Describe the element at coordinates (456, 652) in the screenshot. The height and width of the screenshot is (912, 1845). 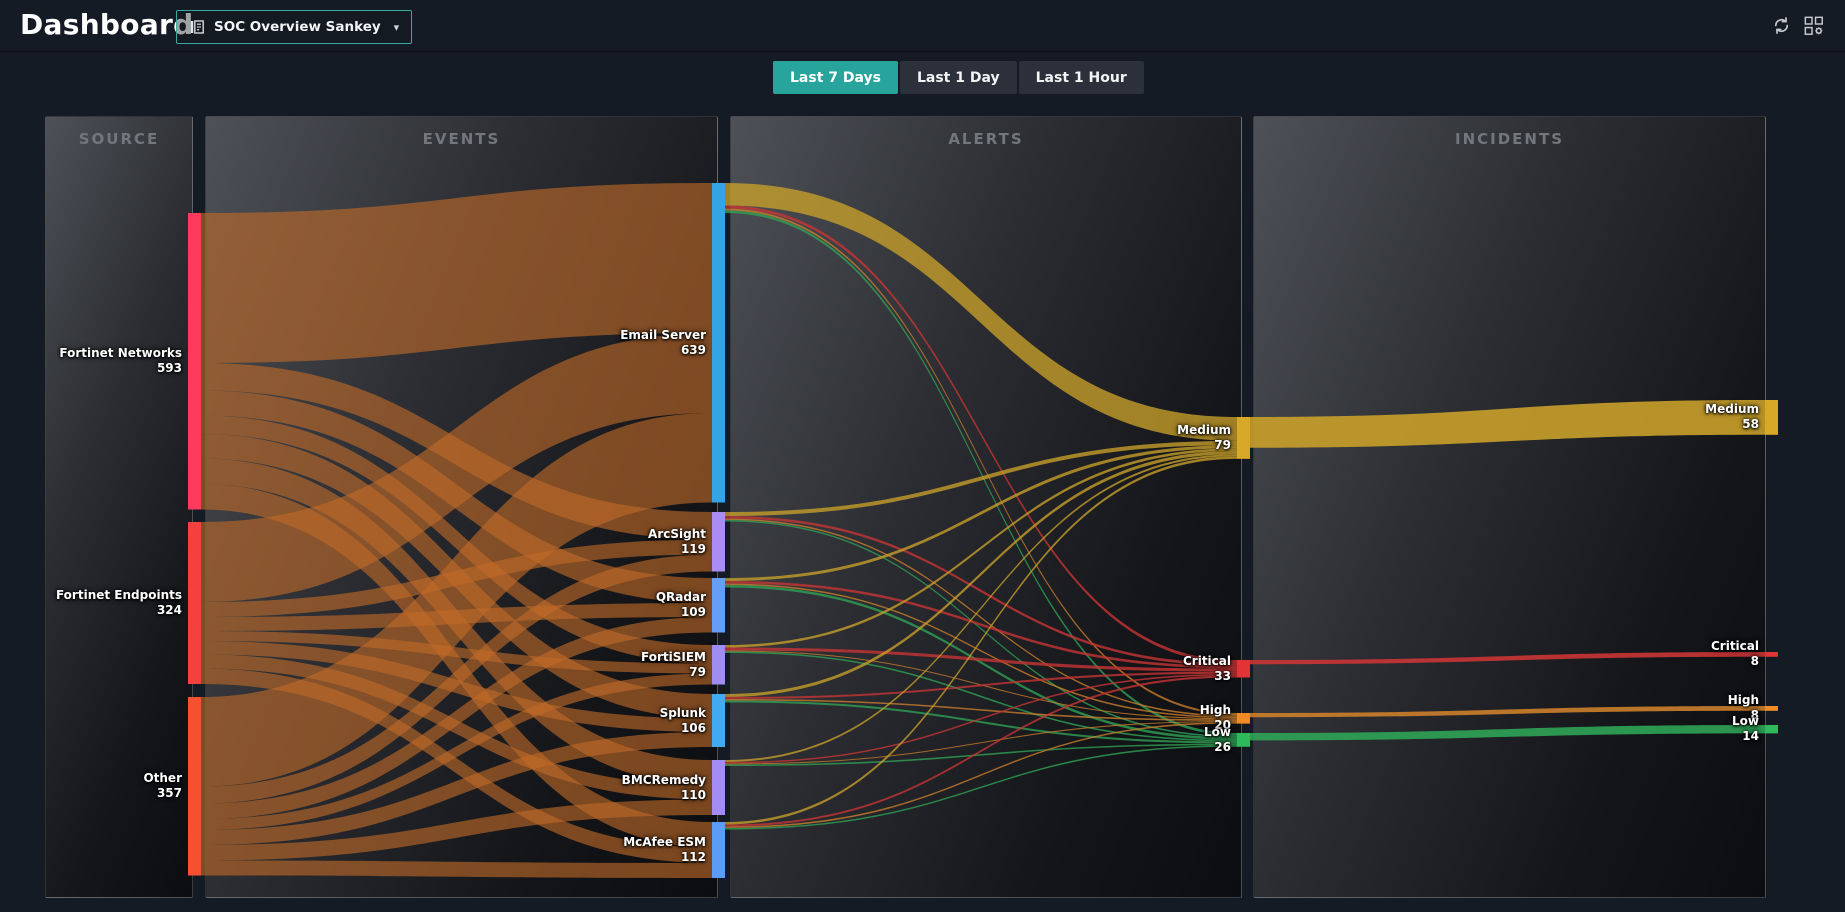
I see `flow-fortinet_endpoints-fortisiem` at that location.